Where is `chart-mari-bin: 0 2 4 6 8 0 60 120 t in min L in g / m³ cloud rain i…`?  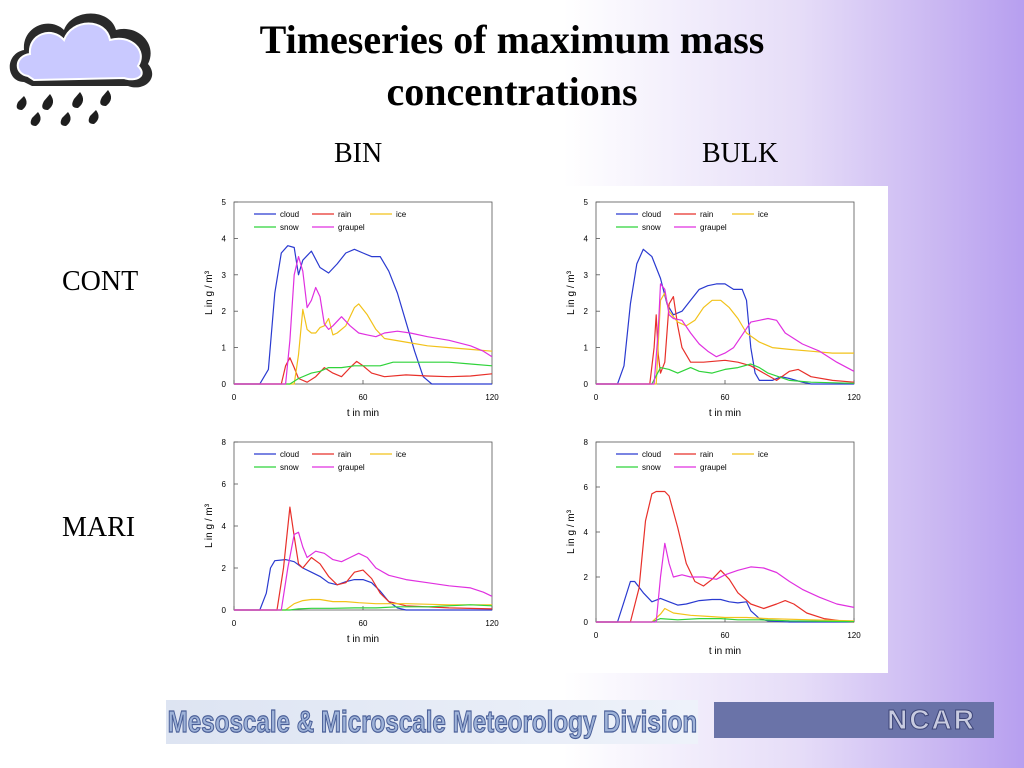 chart-mari-bin: 0 2 4 6 8 0 60 120 t in min L in g / m³ cloud rain i… is located at coordinates (351, 541).